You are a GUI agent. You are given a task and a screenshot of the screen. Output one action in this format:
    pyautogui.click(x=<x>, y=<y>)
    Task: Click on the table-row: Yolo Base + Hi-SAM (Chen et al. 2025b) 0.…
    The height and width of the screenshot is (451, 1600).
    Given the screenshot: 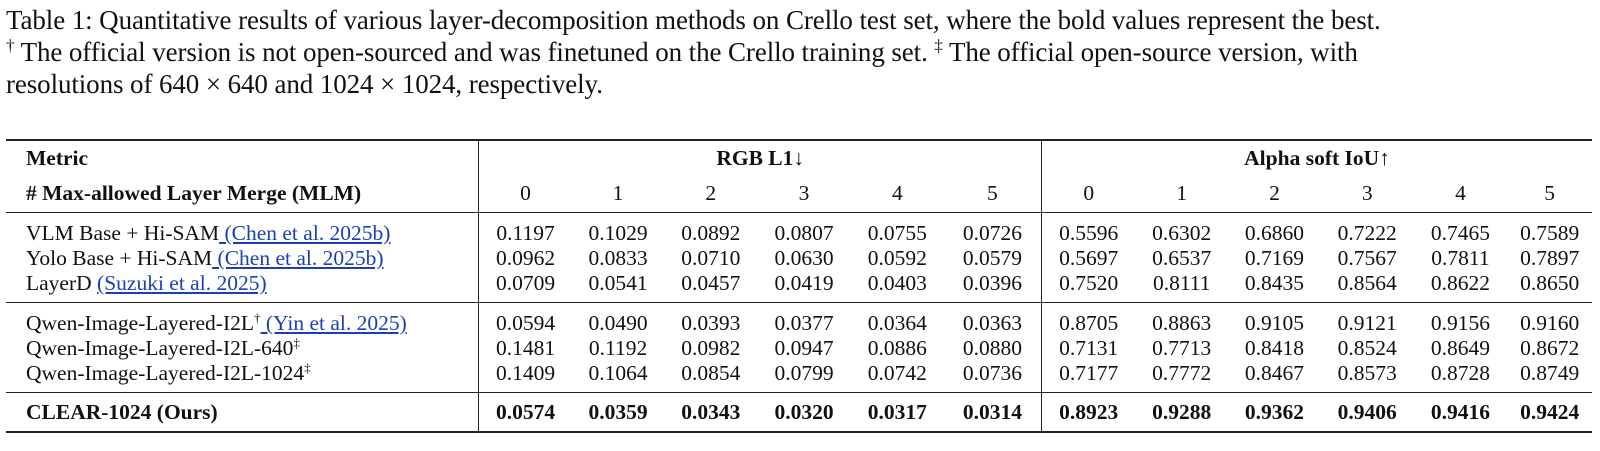 What is the action you would take?
    pyautogui.click(x=799, y=258)
    